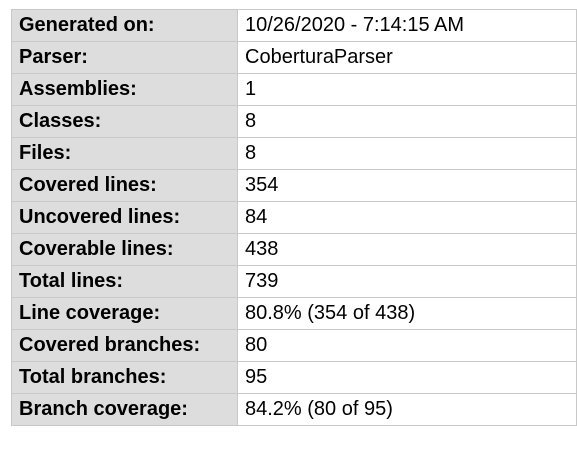 Image resolution: width=577 pixels, height=449 pixels. What do you see at coordinates (407, 345) in the screenshot?
I see `covered-branches-value: 80` at bounding box center [407, 345].